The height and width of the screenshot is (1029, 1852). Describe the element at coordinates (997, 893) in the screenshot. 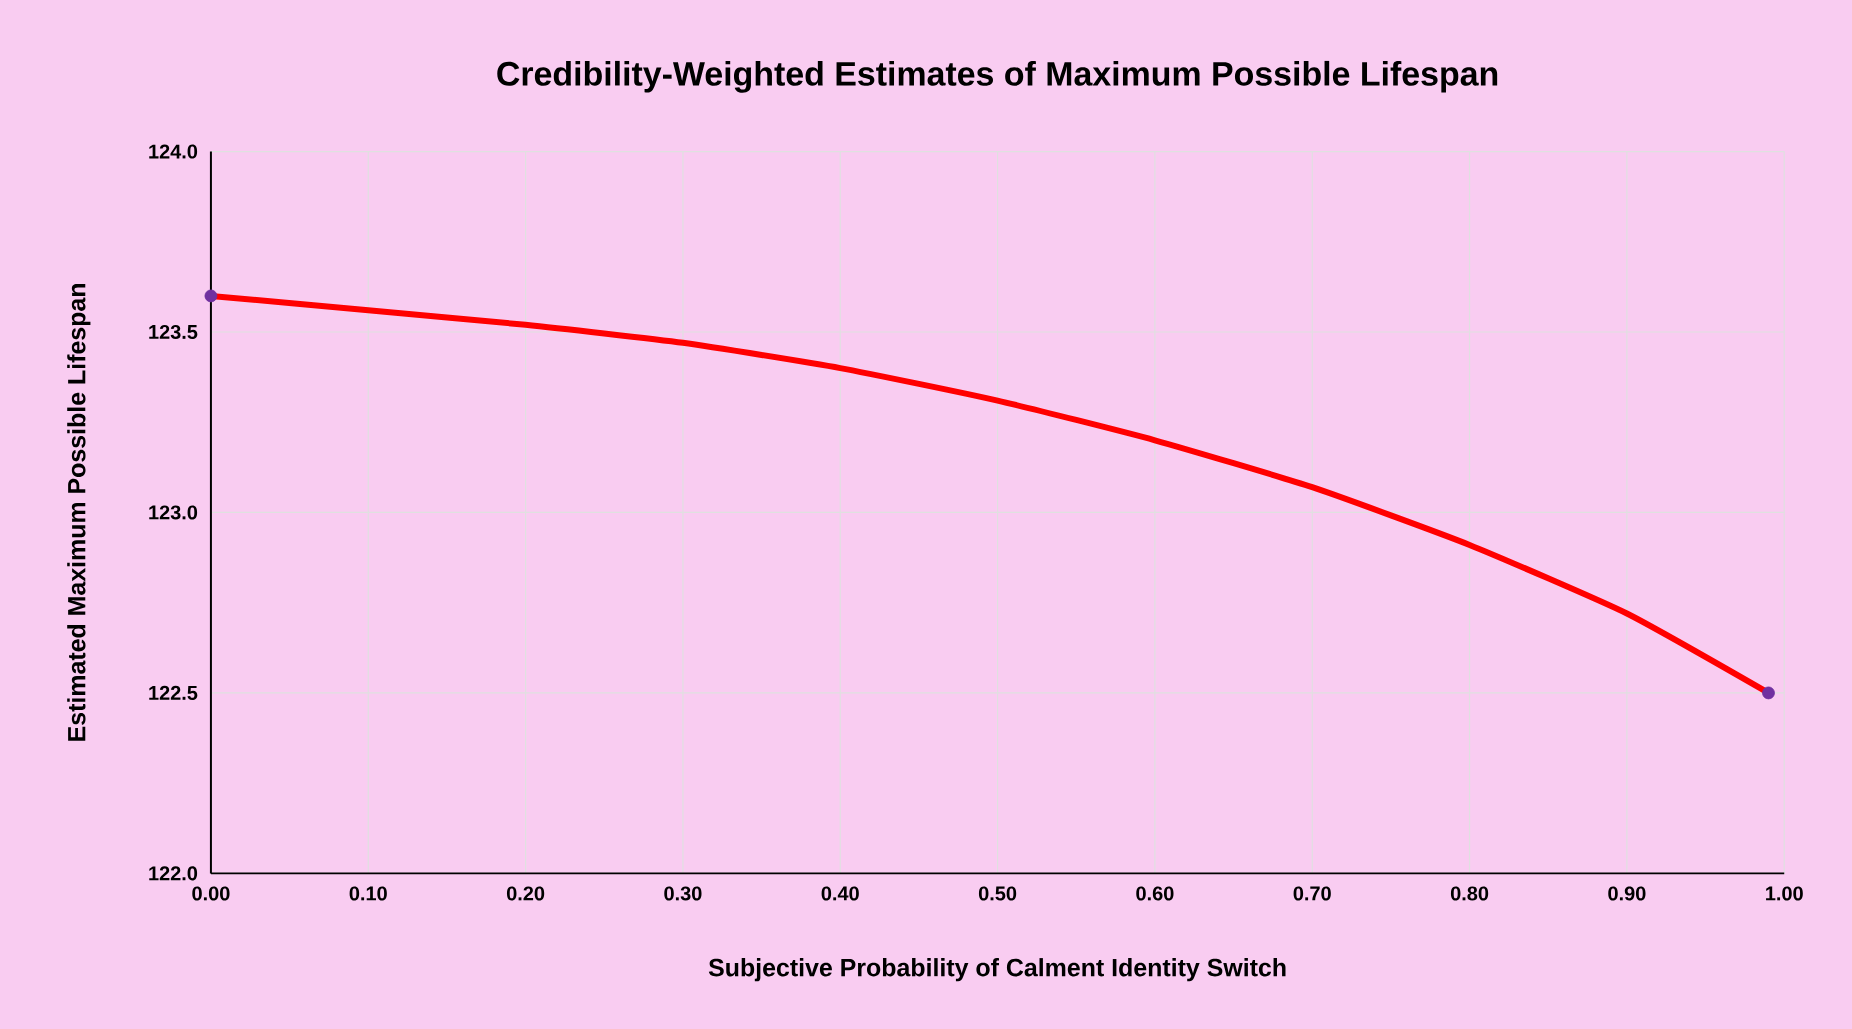

I see `x-tick-label: 0.50` at that location.